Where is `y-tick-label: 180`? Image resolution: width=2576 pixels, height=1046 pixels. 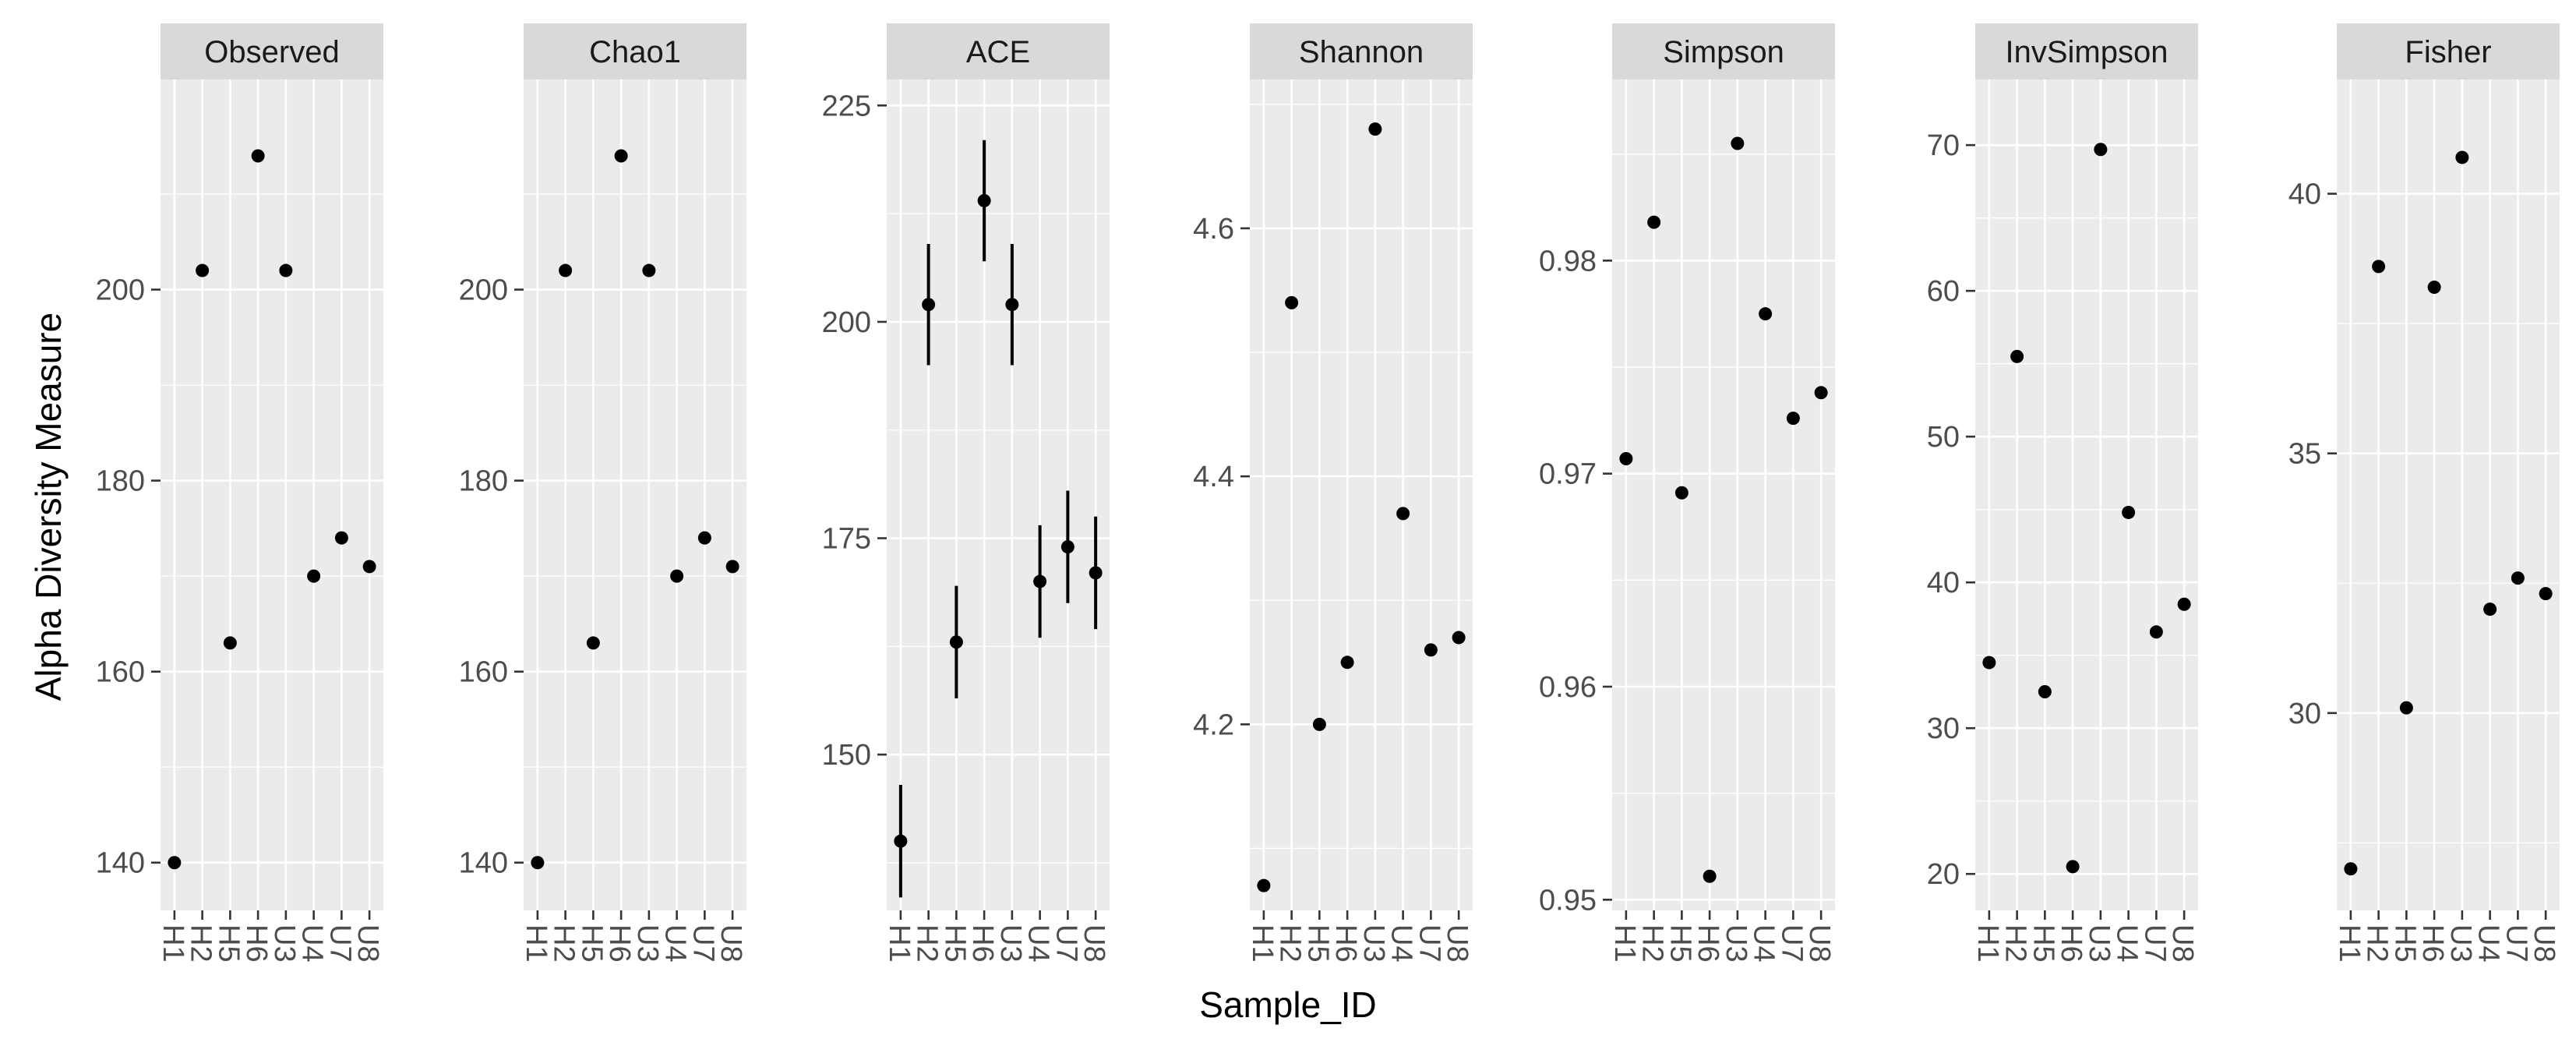
y-tick-label: 180 is located at coordinates (483, 481).